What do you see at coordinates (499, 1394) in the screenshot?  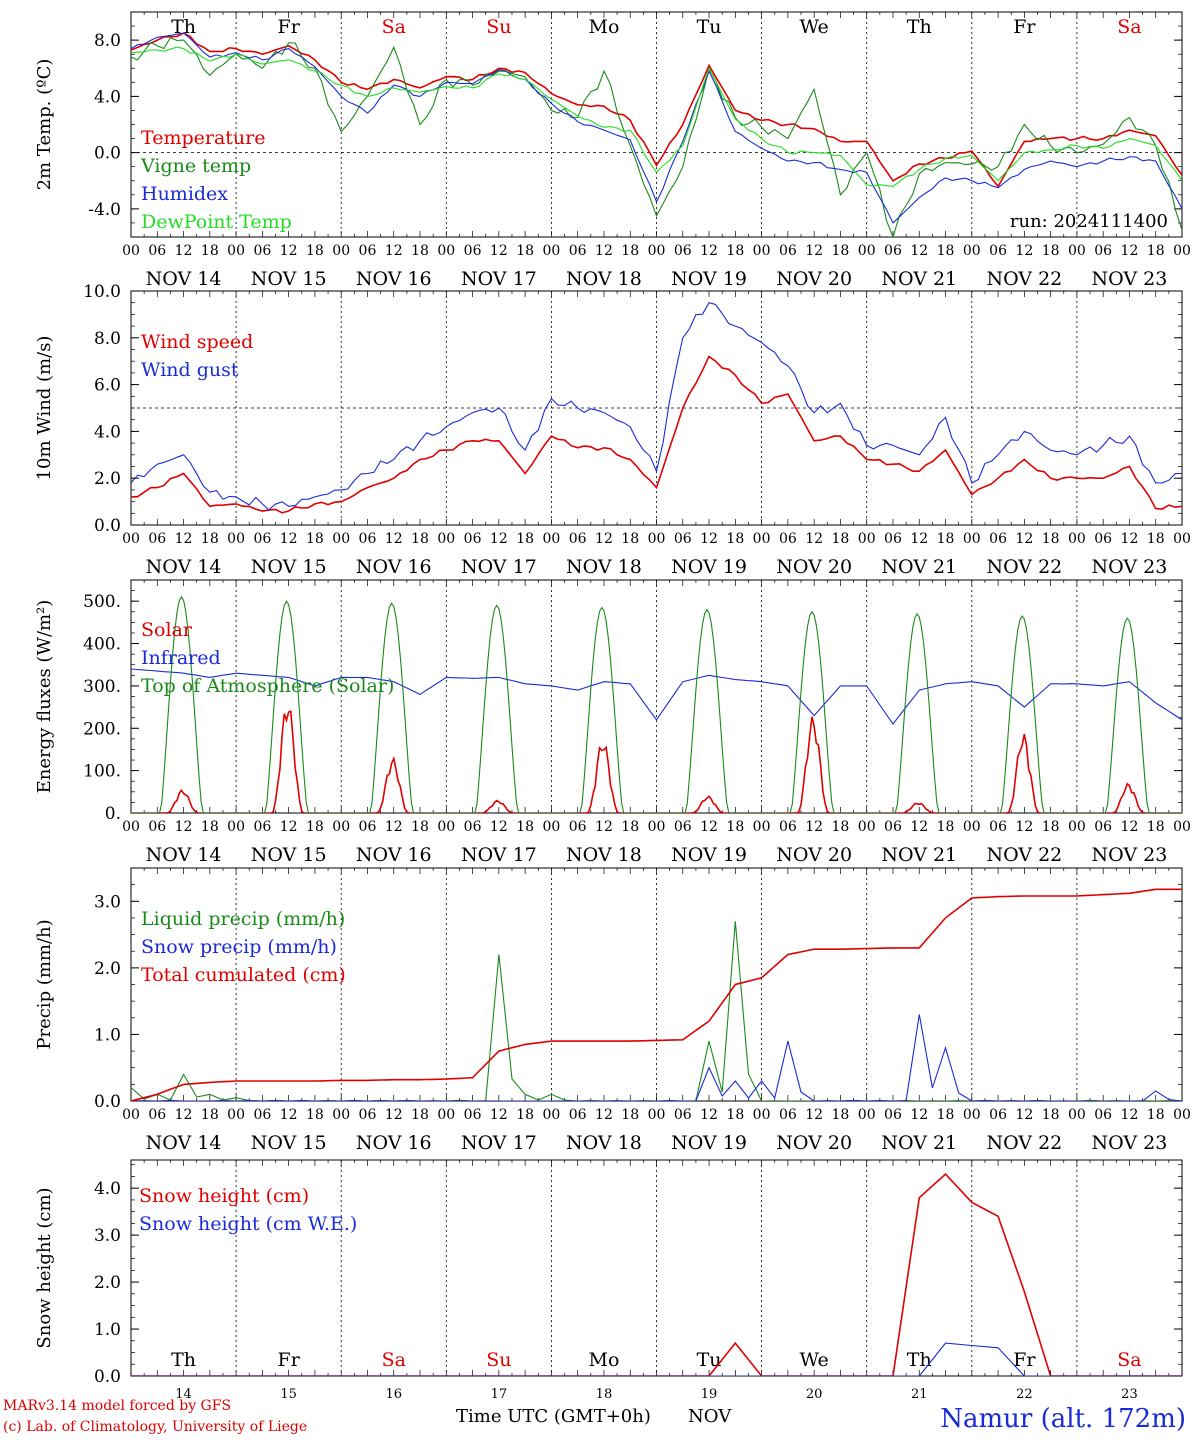 I see `day-number-label: 17` at bounding box center [499, 1394].